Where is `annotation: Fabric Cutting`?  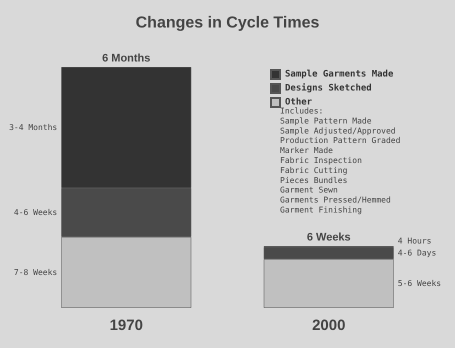
annotation: Fabric Cutting is located at coordinates (314, 170).